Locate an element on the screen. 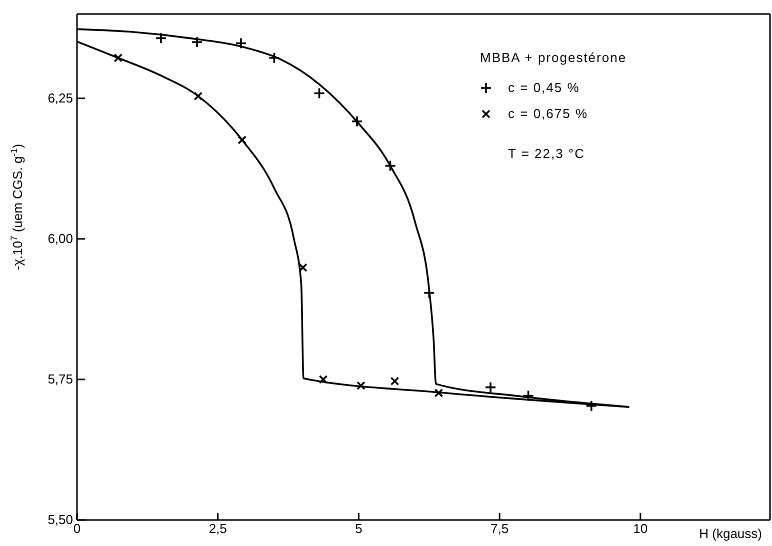 This screenshot has height=546, width=772. x-tick-label: 10 is located at coordinates (640, 528).